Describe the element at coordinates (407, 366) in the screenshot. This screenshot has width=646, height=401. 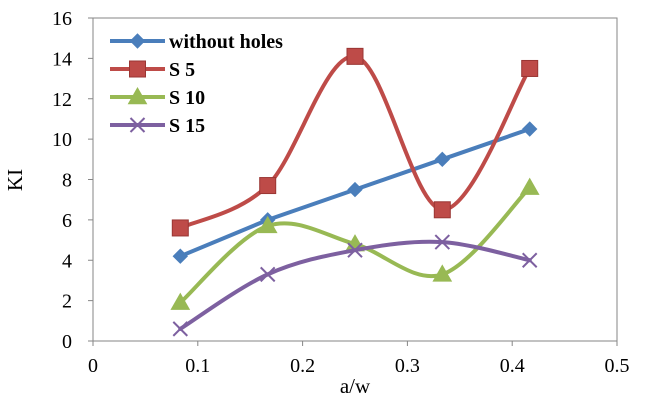
I see `x-tick-label: 0.3` at that location.